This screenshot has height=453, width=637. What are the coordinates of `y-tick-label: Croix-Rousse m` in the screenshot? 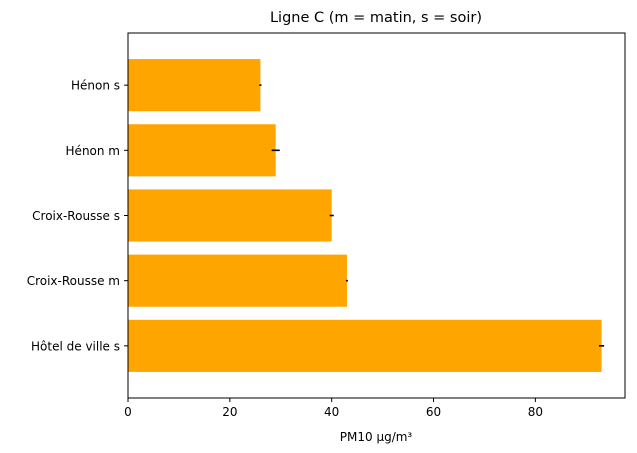 It's located at (73, 281).